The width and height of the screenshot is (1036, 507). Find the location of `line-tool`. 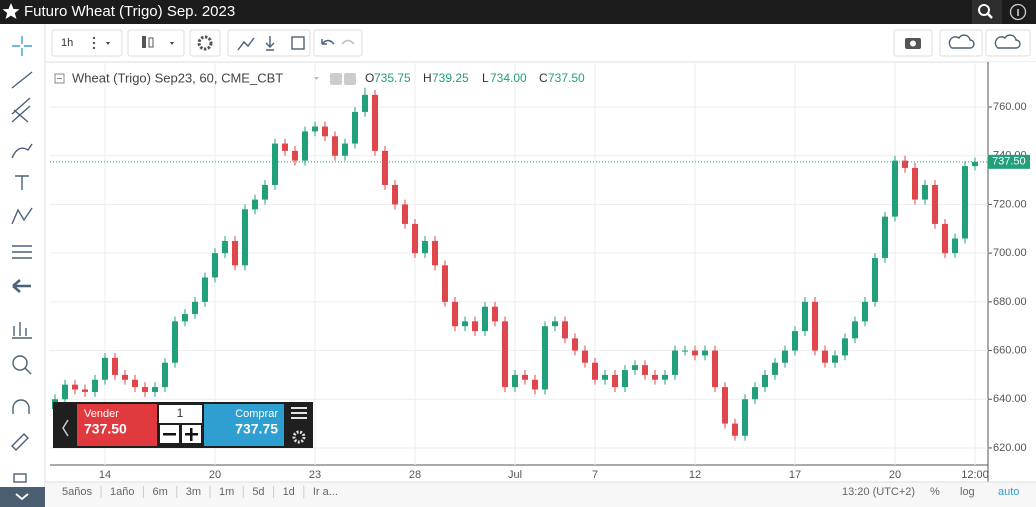

line-tool is located at coordinates (22, 80).